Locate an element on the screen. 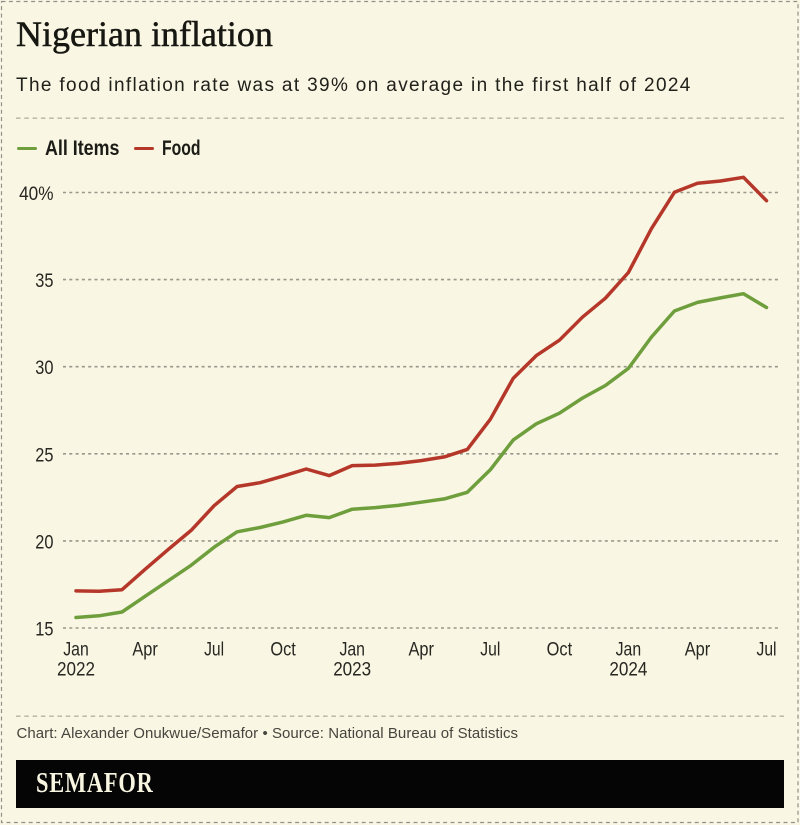 This screenshot has width=800, height=825. svg-text: 40% is located at coordinates (36, 194).